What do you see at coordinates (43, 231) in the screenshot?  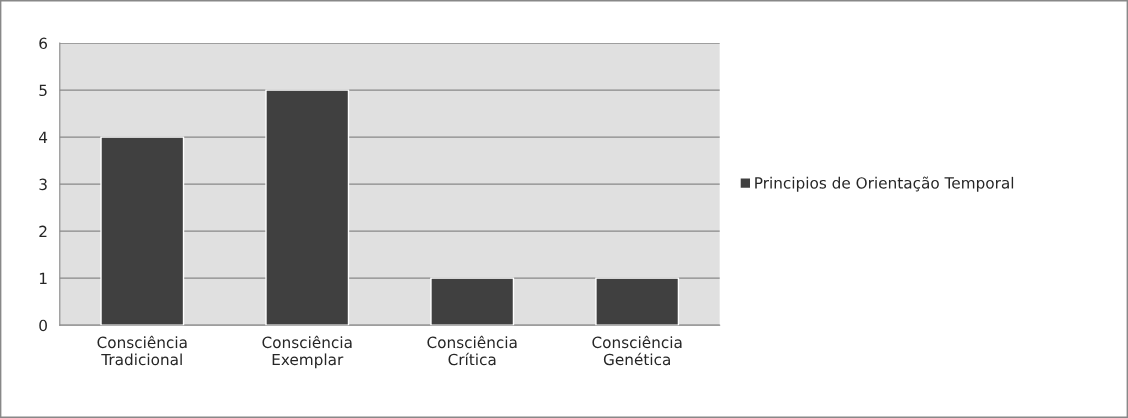 I see `y-tick-label: 2` at bounding box center [43, 231].